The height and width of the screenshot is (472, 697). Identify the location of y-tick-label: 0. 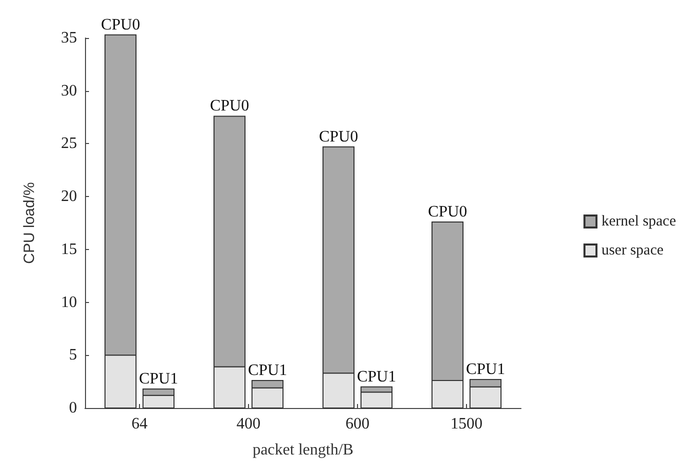
(73, 408).